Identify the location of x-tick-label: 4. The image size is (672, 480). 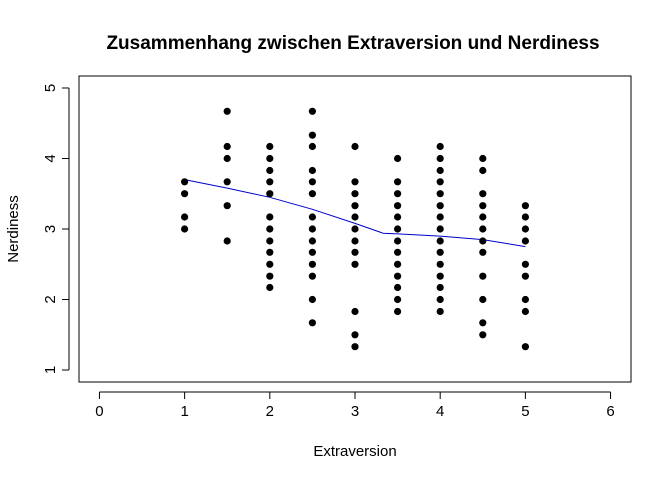
(440, 411).